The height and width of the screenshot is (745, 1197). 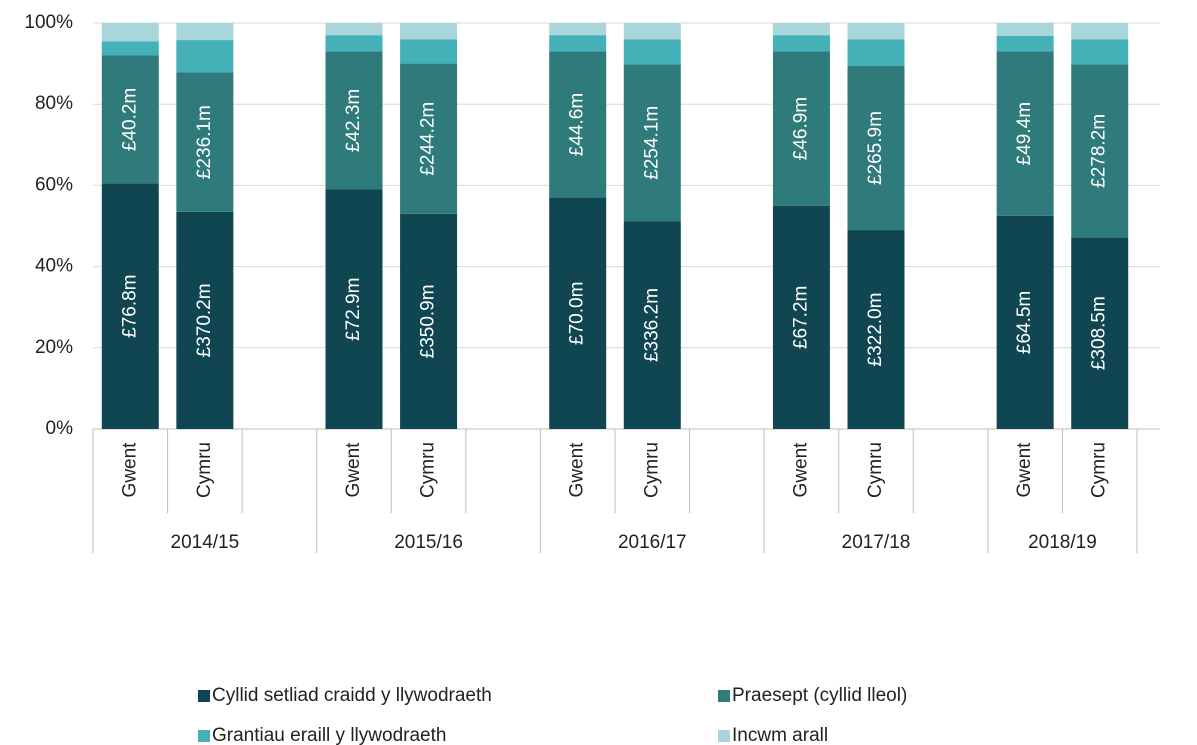 I want to click on y-tick-label: 100%, so click(x=48, y=22).